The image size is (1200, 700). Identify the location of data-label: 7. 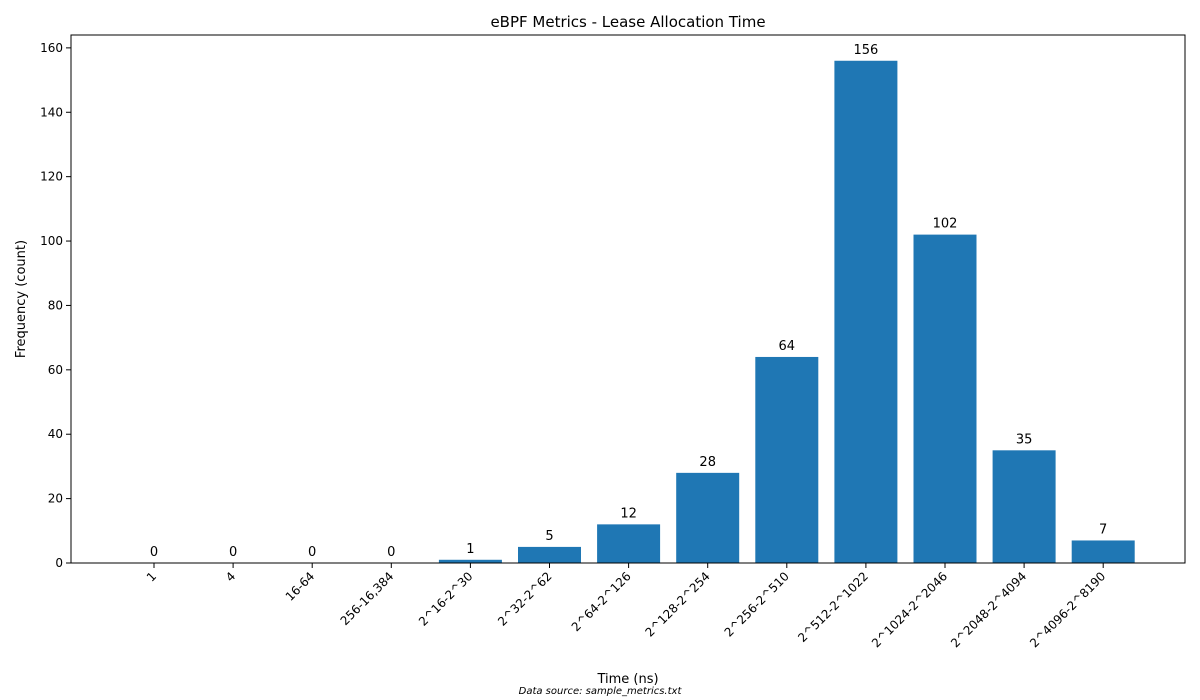
(1103, 529).